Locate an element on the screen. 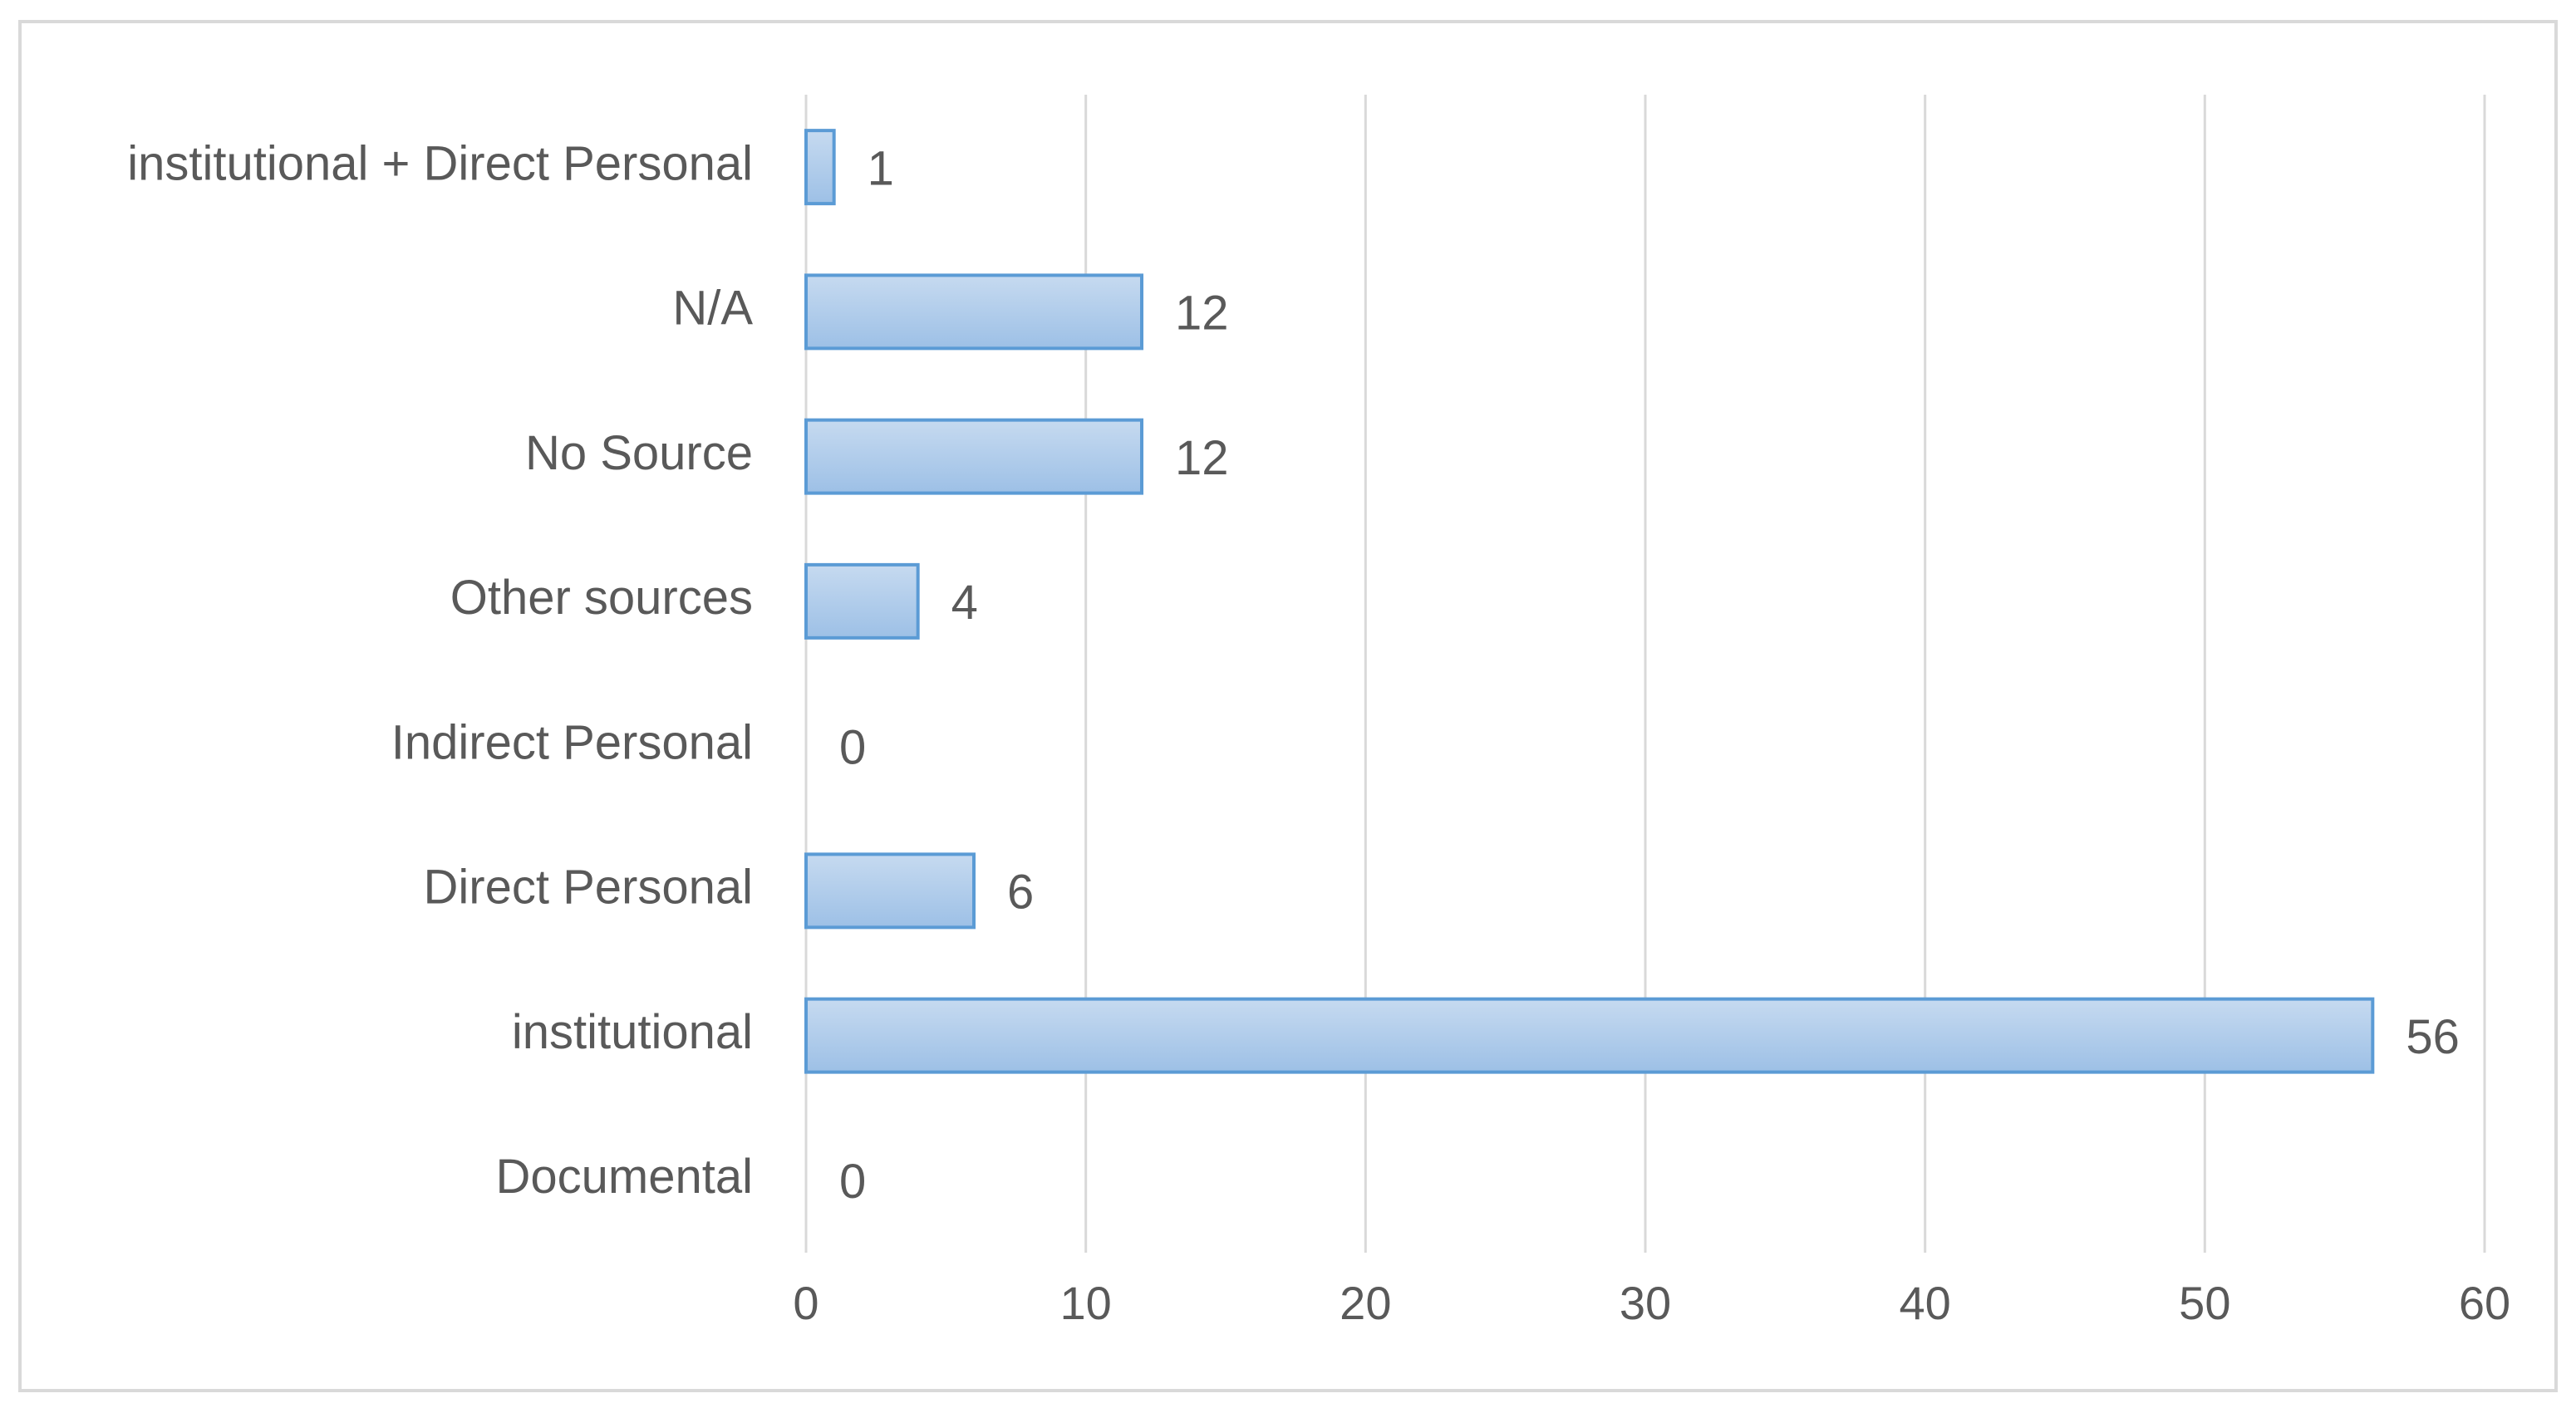 This screenshot has width=2576, height=1413. category-label: Other sources is located at coordinates (601, 598).